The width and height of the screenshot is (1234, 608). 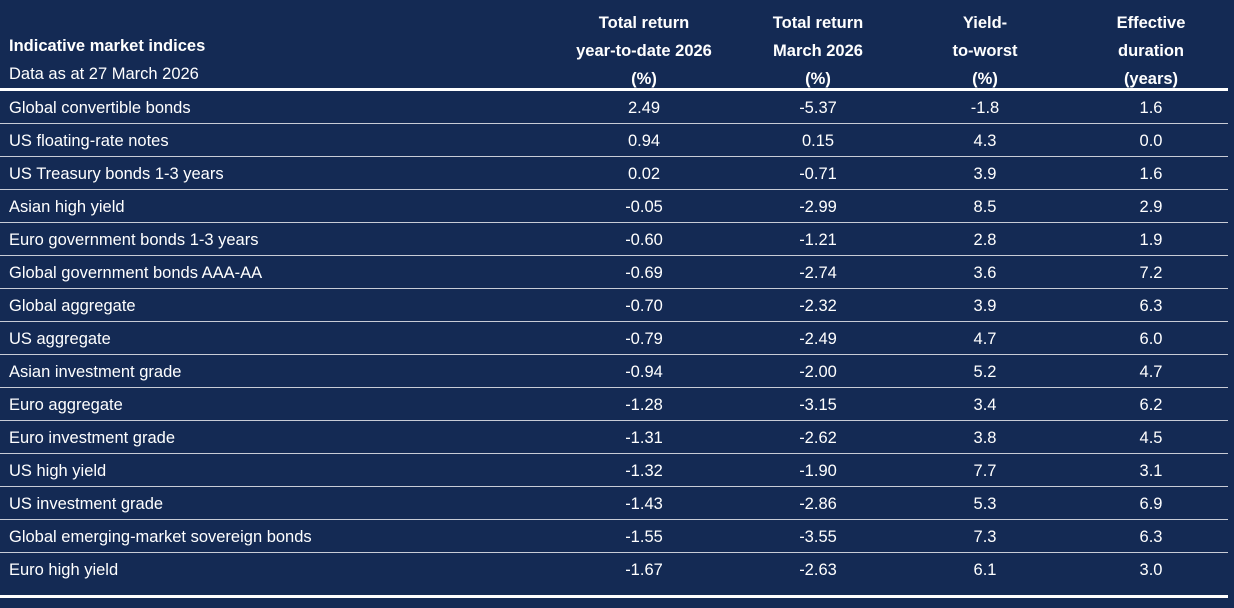 I want to click on table-row: Euro high yield -1.67 -2.63 6.1 3.0, so click(x=614, y=572).